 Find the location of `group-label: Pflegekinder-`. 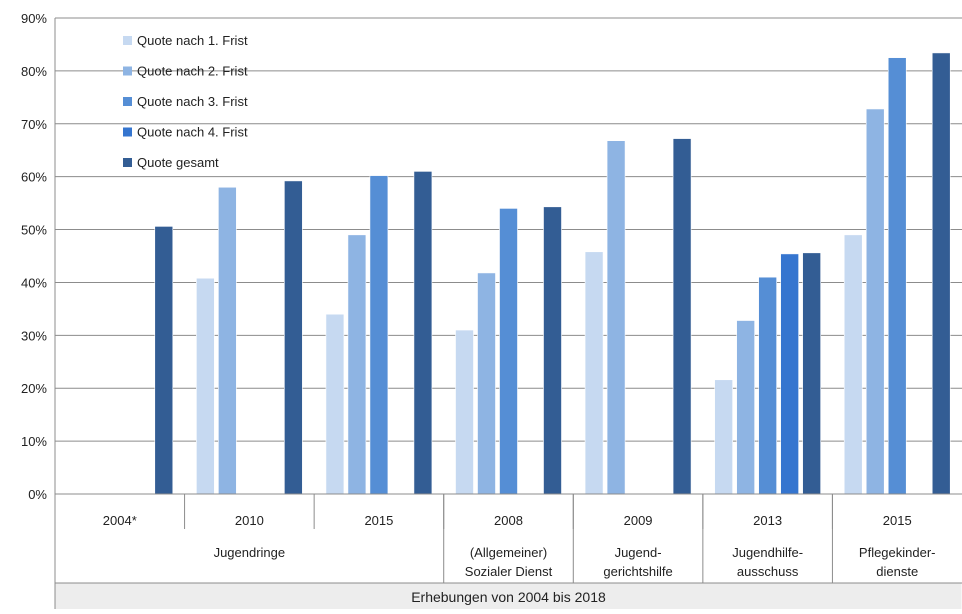

group-label: Pflegekinder- is located at coordinates (897, 552).